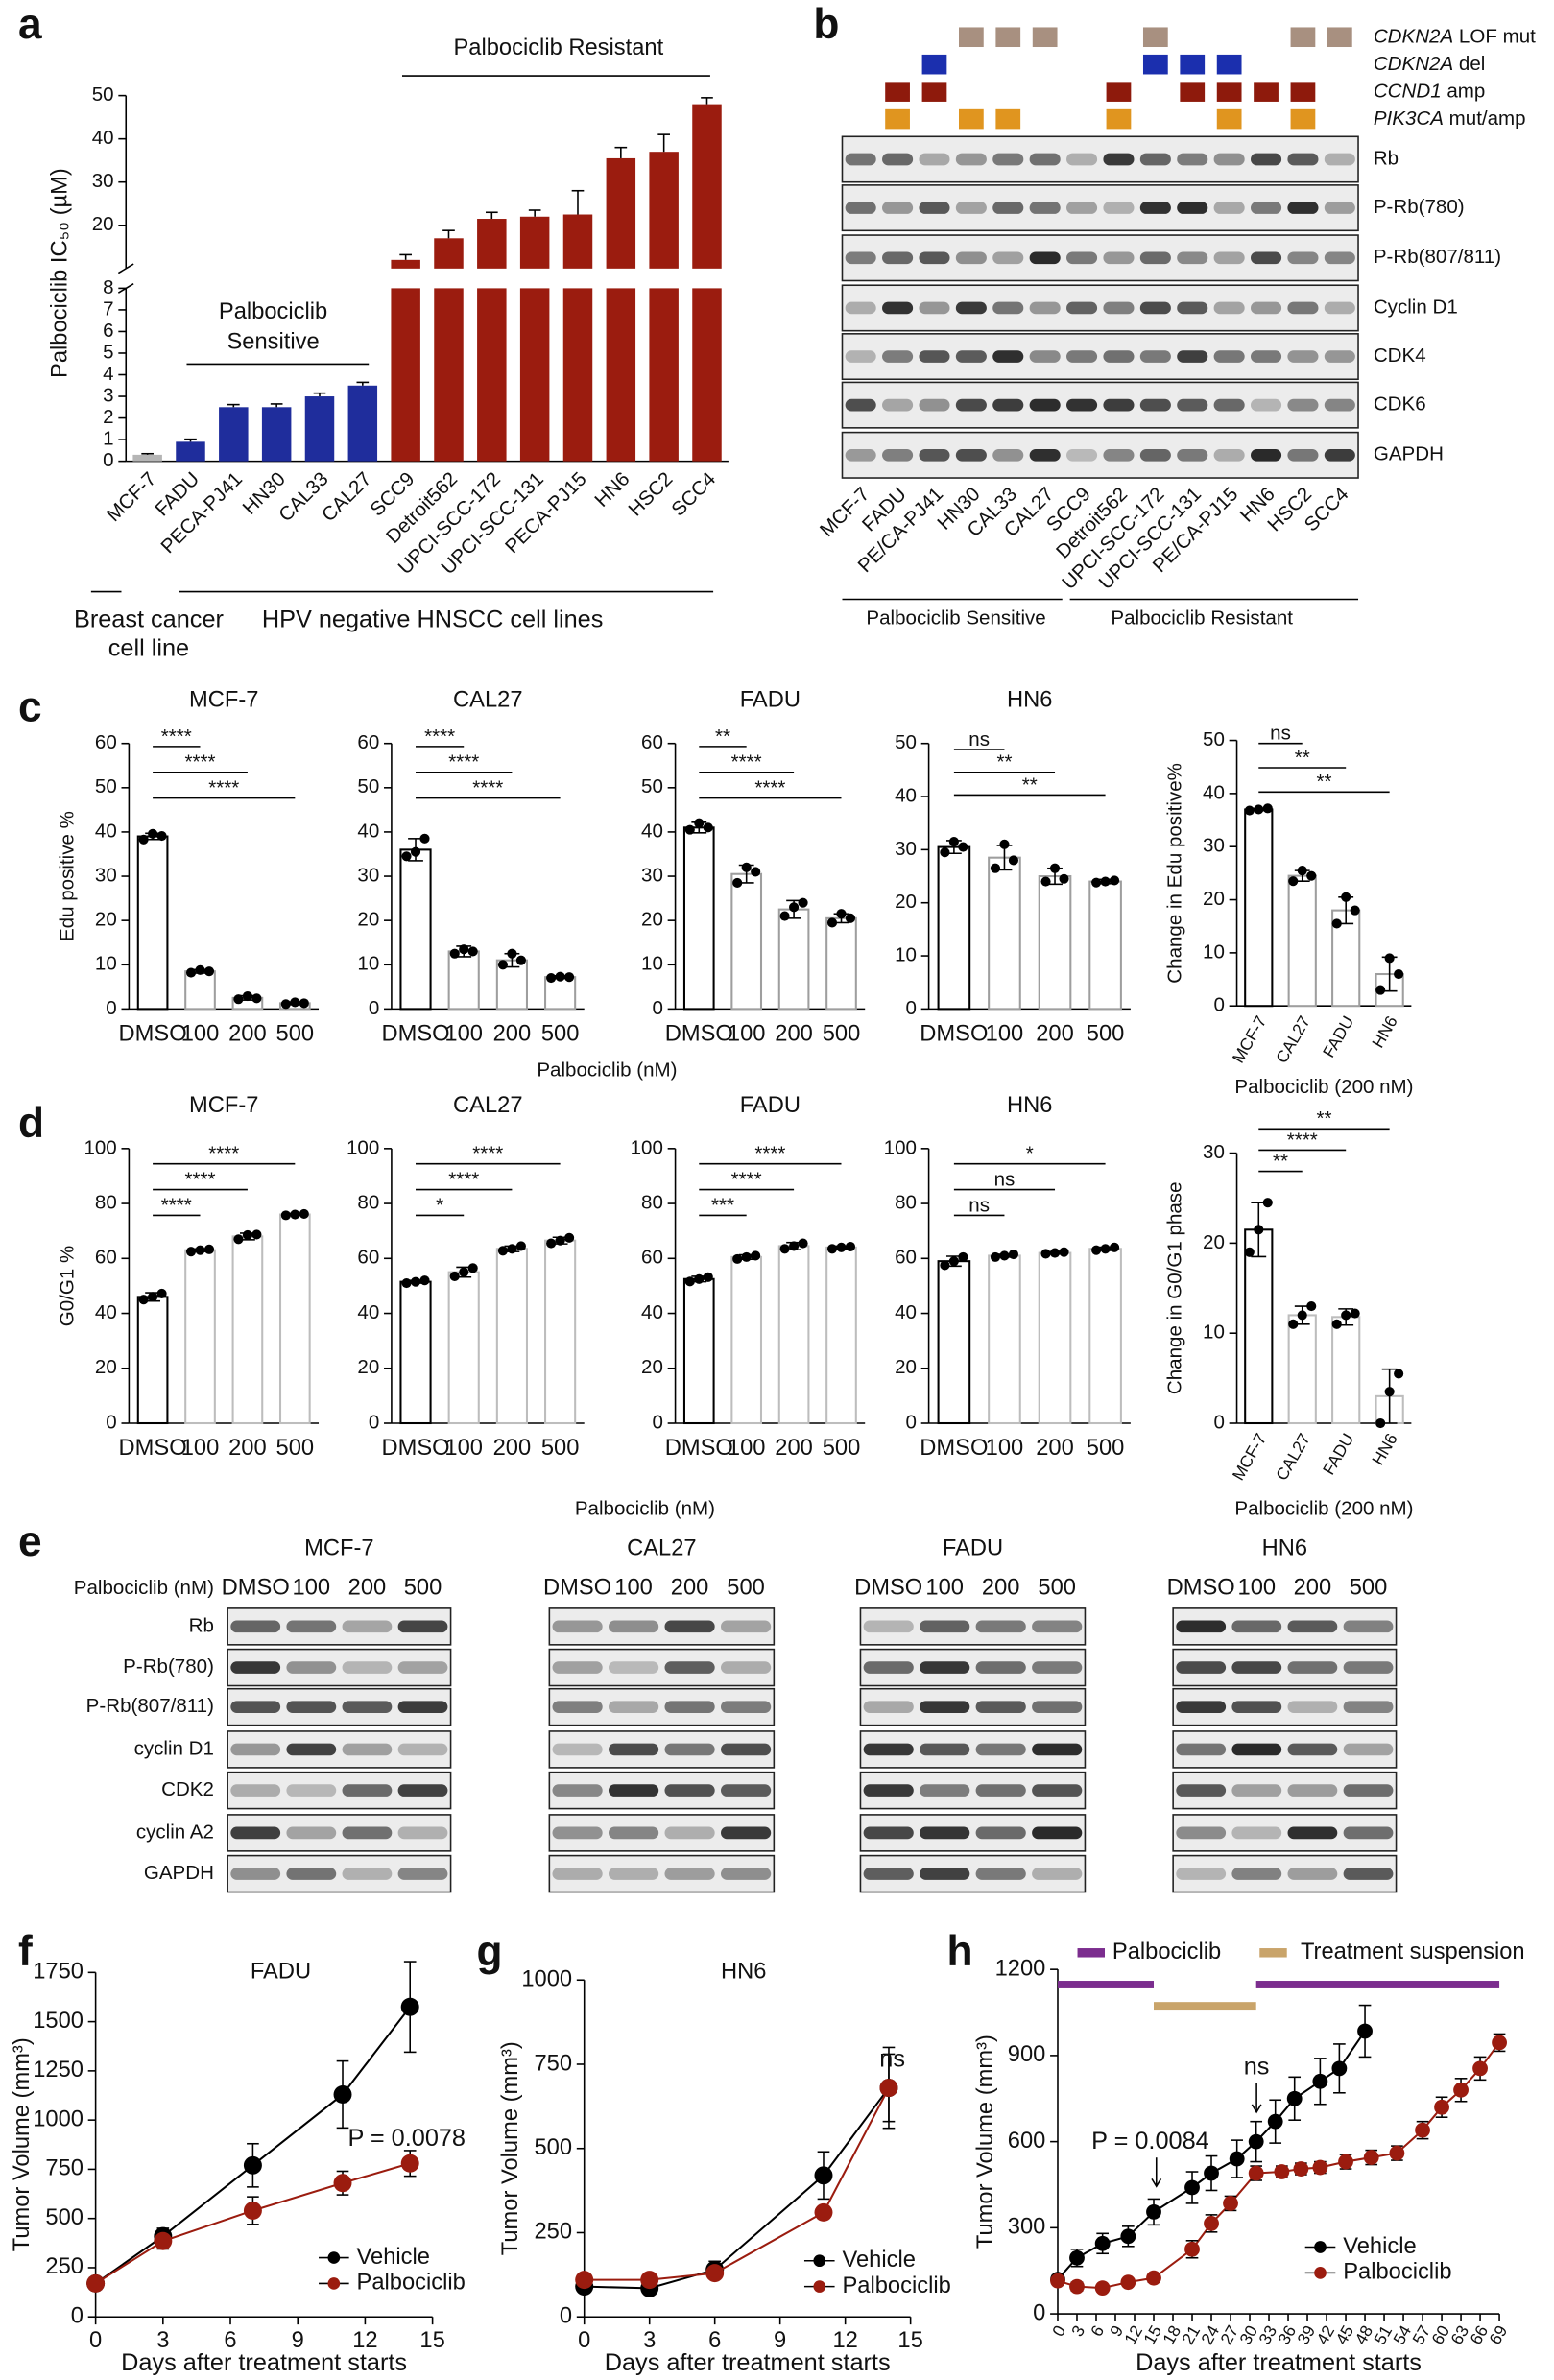  I want to click on y-tick-label: 50, so click(906, 742).